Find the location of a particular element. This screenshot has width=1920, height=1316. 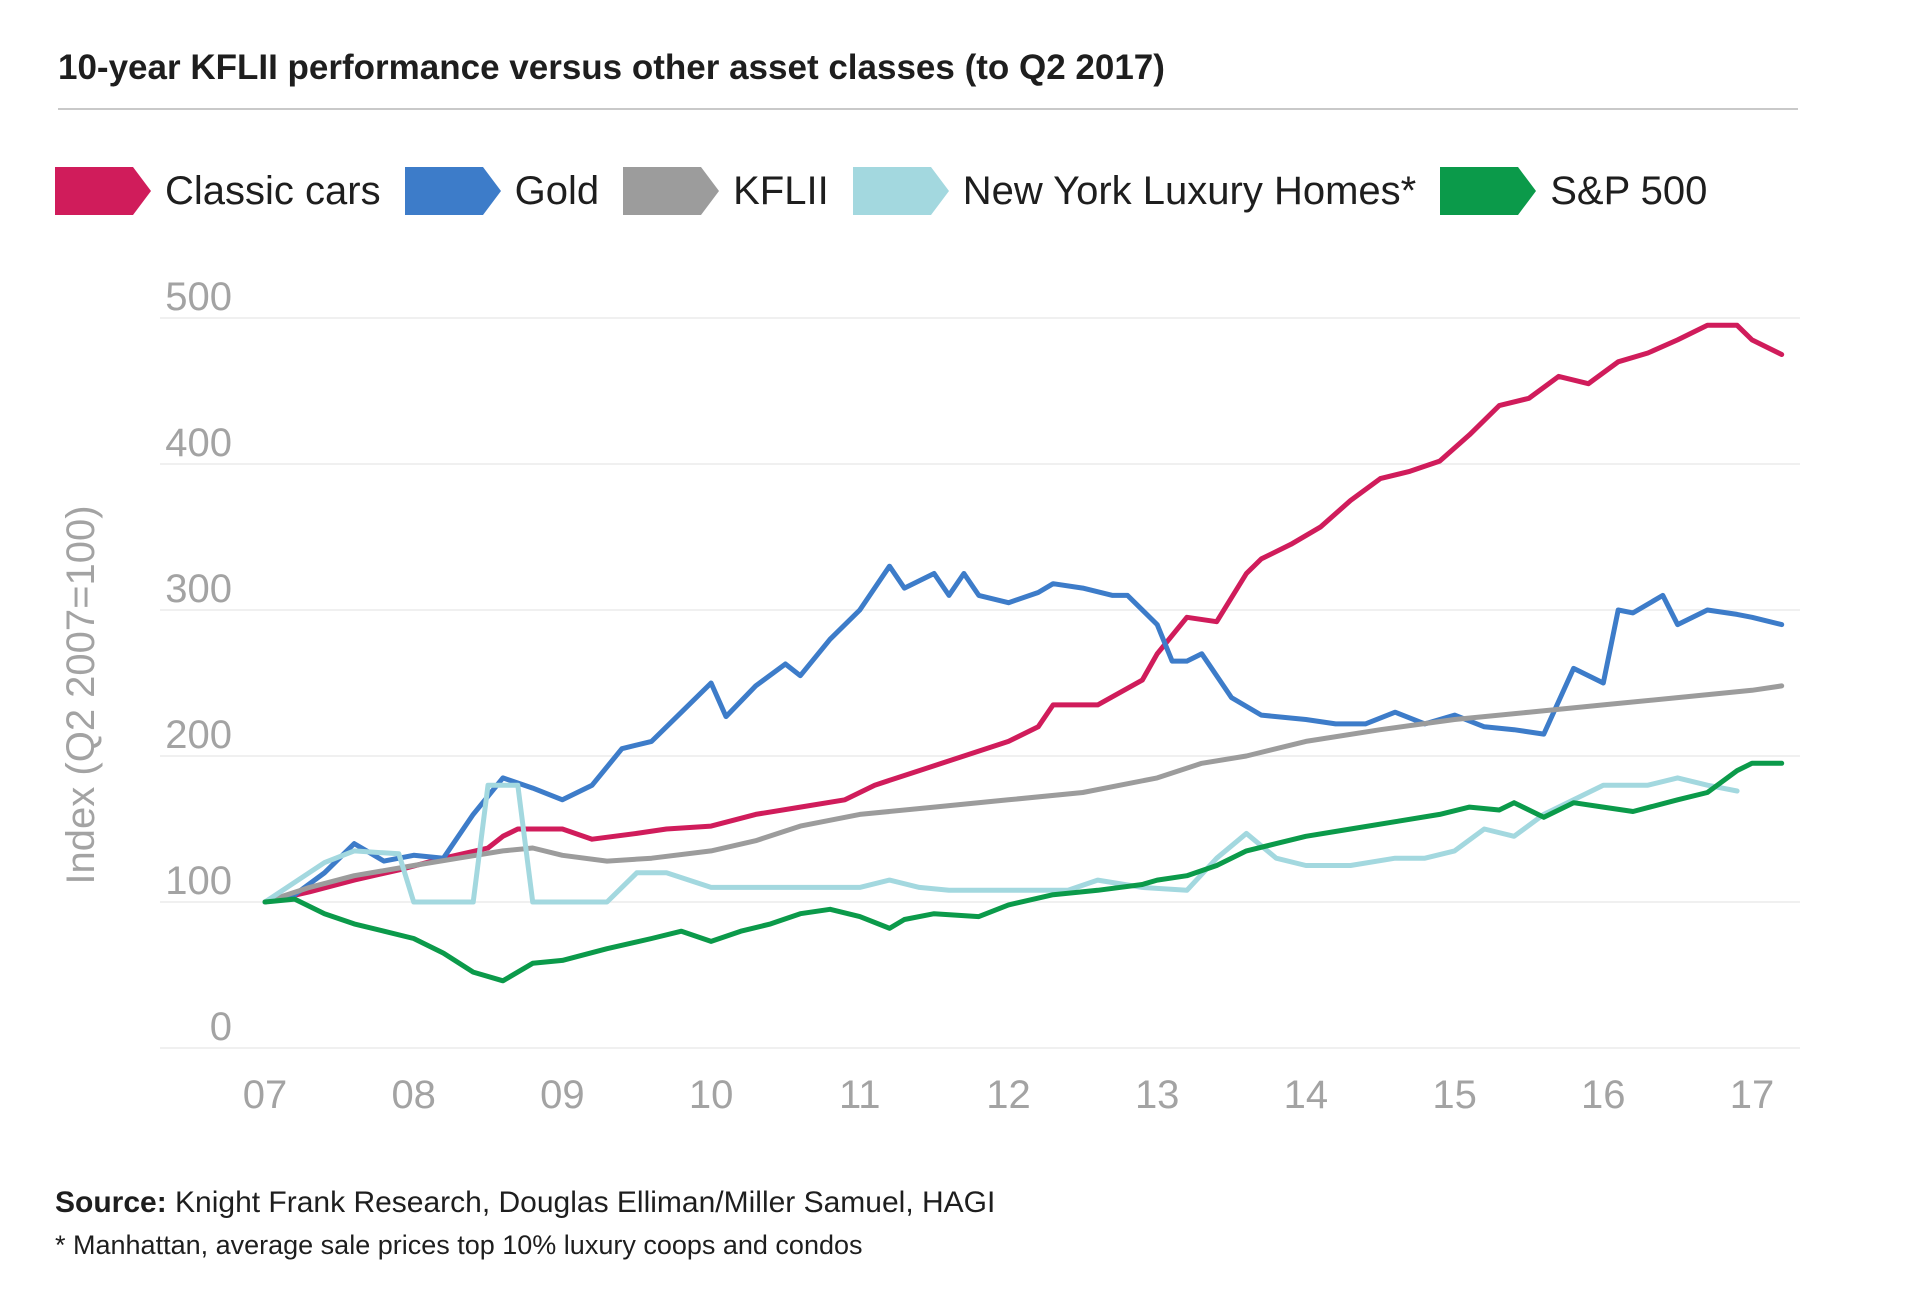

legend-swatch-sp500 is located at coordinates (1488, 191).